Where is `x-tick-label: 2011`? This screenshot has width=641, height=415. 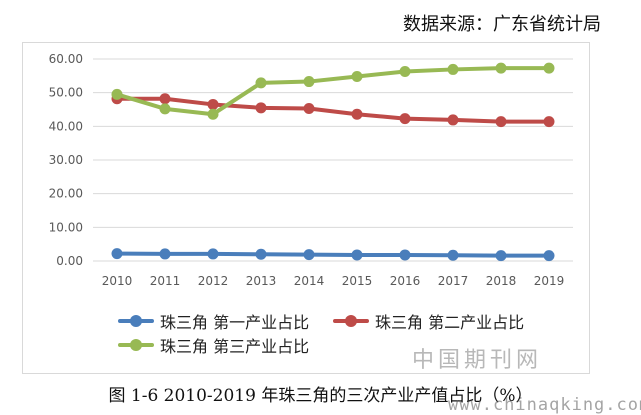
x-tick-label: 2011 is located at coordinates (165, 281).